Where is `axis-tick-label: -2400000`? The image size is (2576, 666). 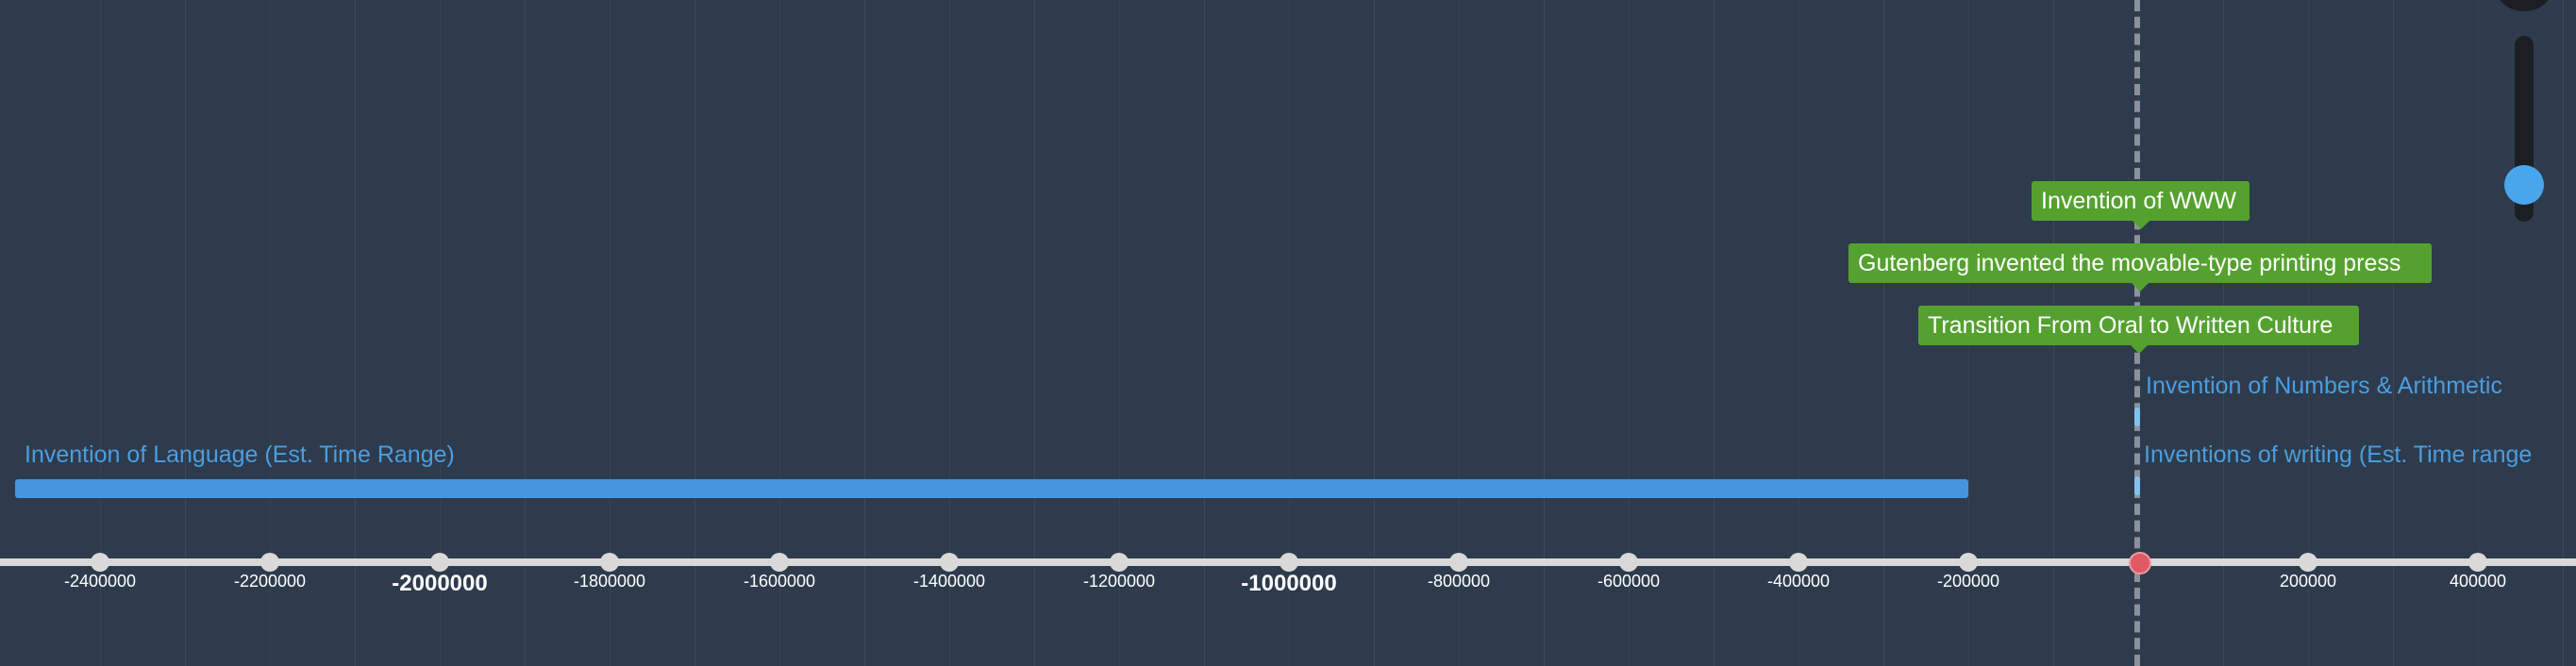 axis-tick-label: -2400000 is located at coordinates (100, 581).